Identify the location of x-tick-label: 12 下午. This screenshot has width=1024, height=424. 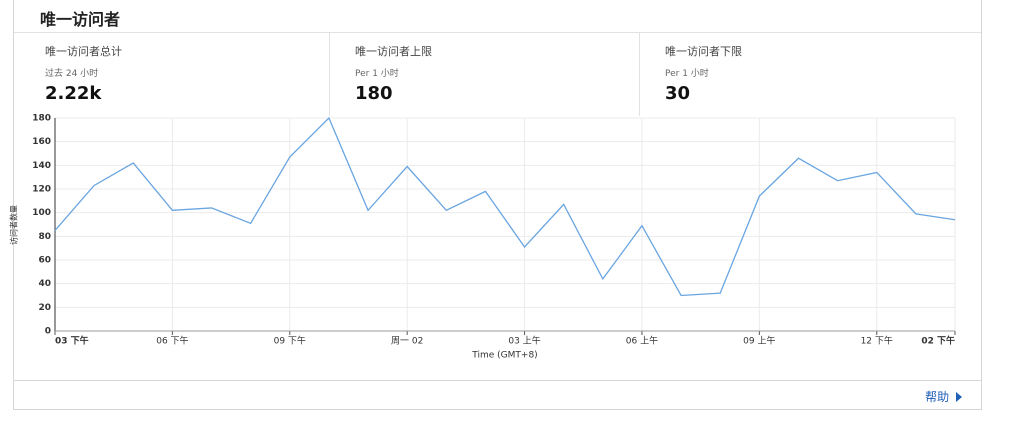
(877, 341).